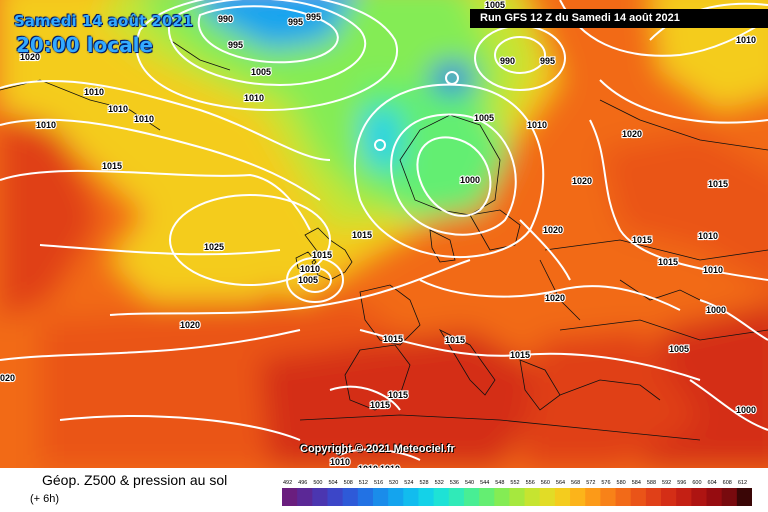 The width and height of the screenshot is (768, 512). Describe the element at coordinates (104, 21) in the screenshot. I see `date-title: Samedi 14 août 2021` at that location.